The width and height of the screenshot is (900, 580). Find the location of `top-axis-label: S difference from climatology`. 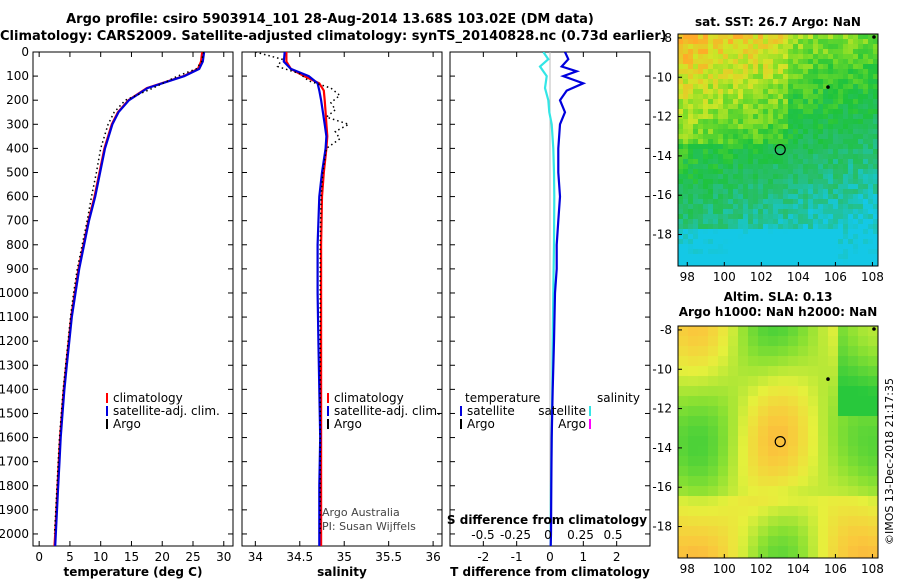

top-axis-label: S difference from climatology is located at coordinates (547, 520).